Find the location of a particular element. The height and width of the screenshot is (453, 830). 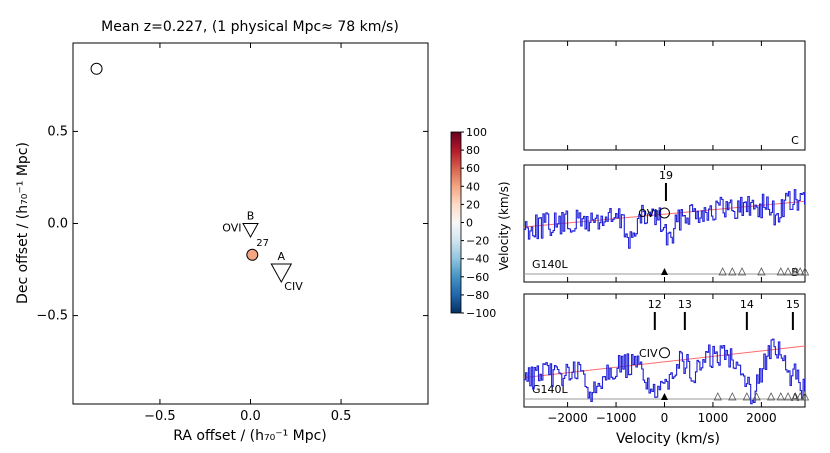

spectrum-panel: C is located at coordinates (664, 95).